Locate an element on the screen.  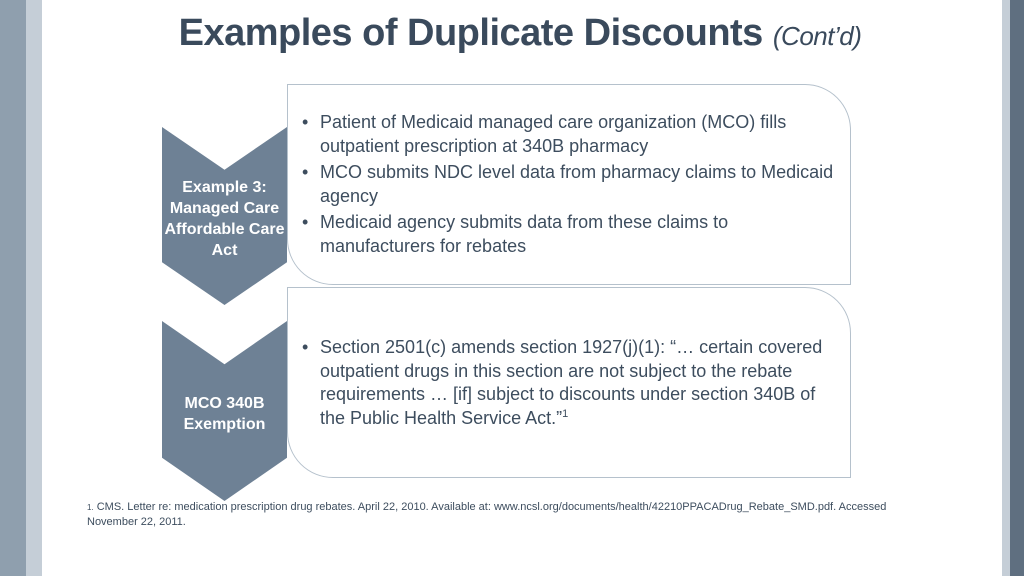
section-label: MCO 340B Exemption is located at coordinates (224, 414).